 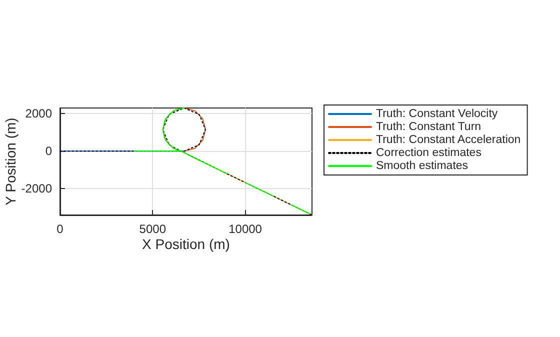 I want to click on y-tick-label: 2000, so click(x=38, y=113).